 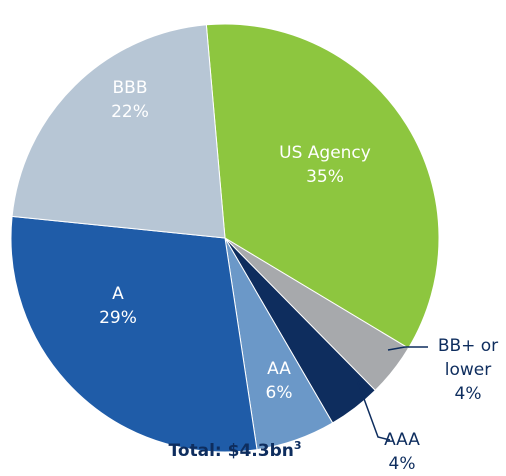 I want to click on category-label: BBB, so click(x=130, y=88).